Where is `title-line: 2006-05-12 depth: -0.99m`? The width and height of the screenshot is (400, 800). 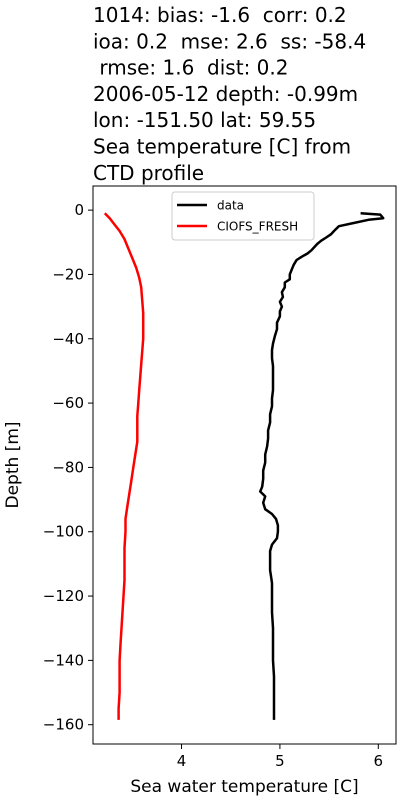 title-line: 2006-05-12 depth: -0.99m is located at coordinates (225, 94).